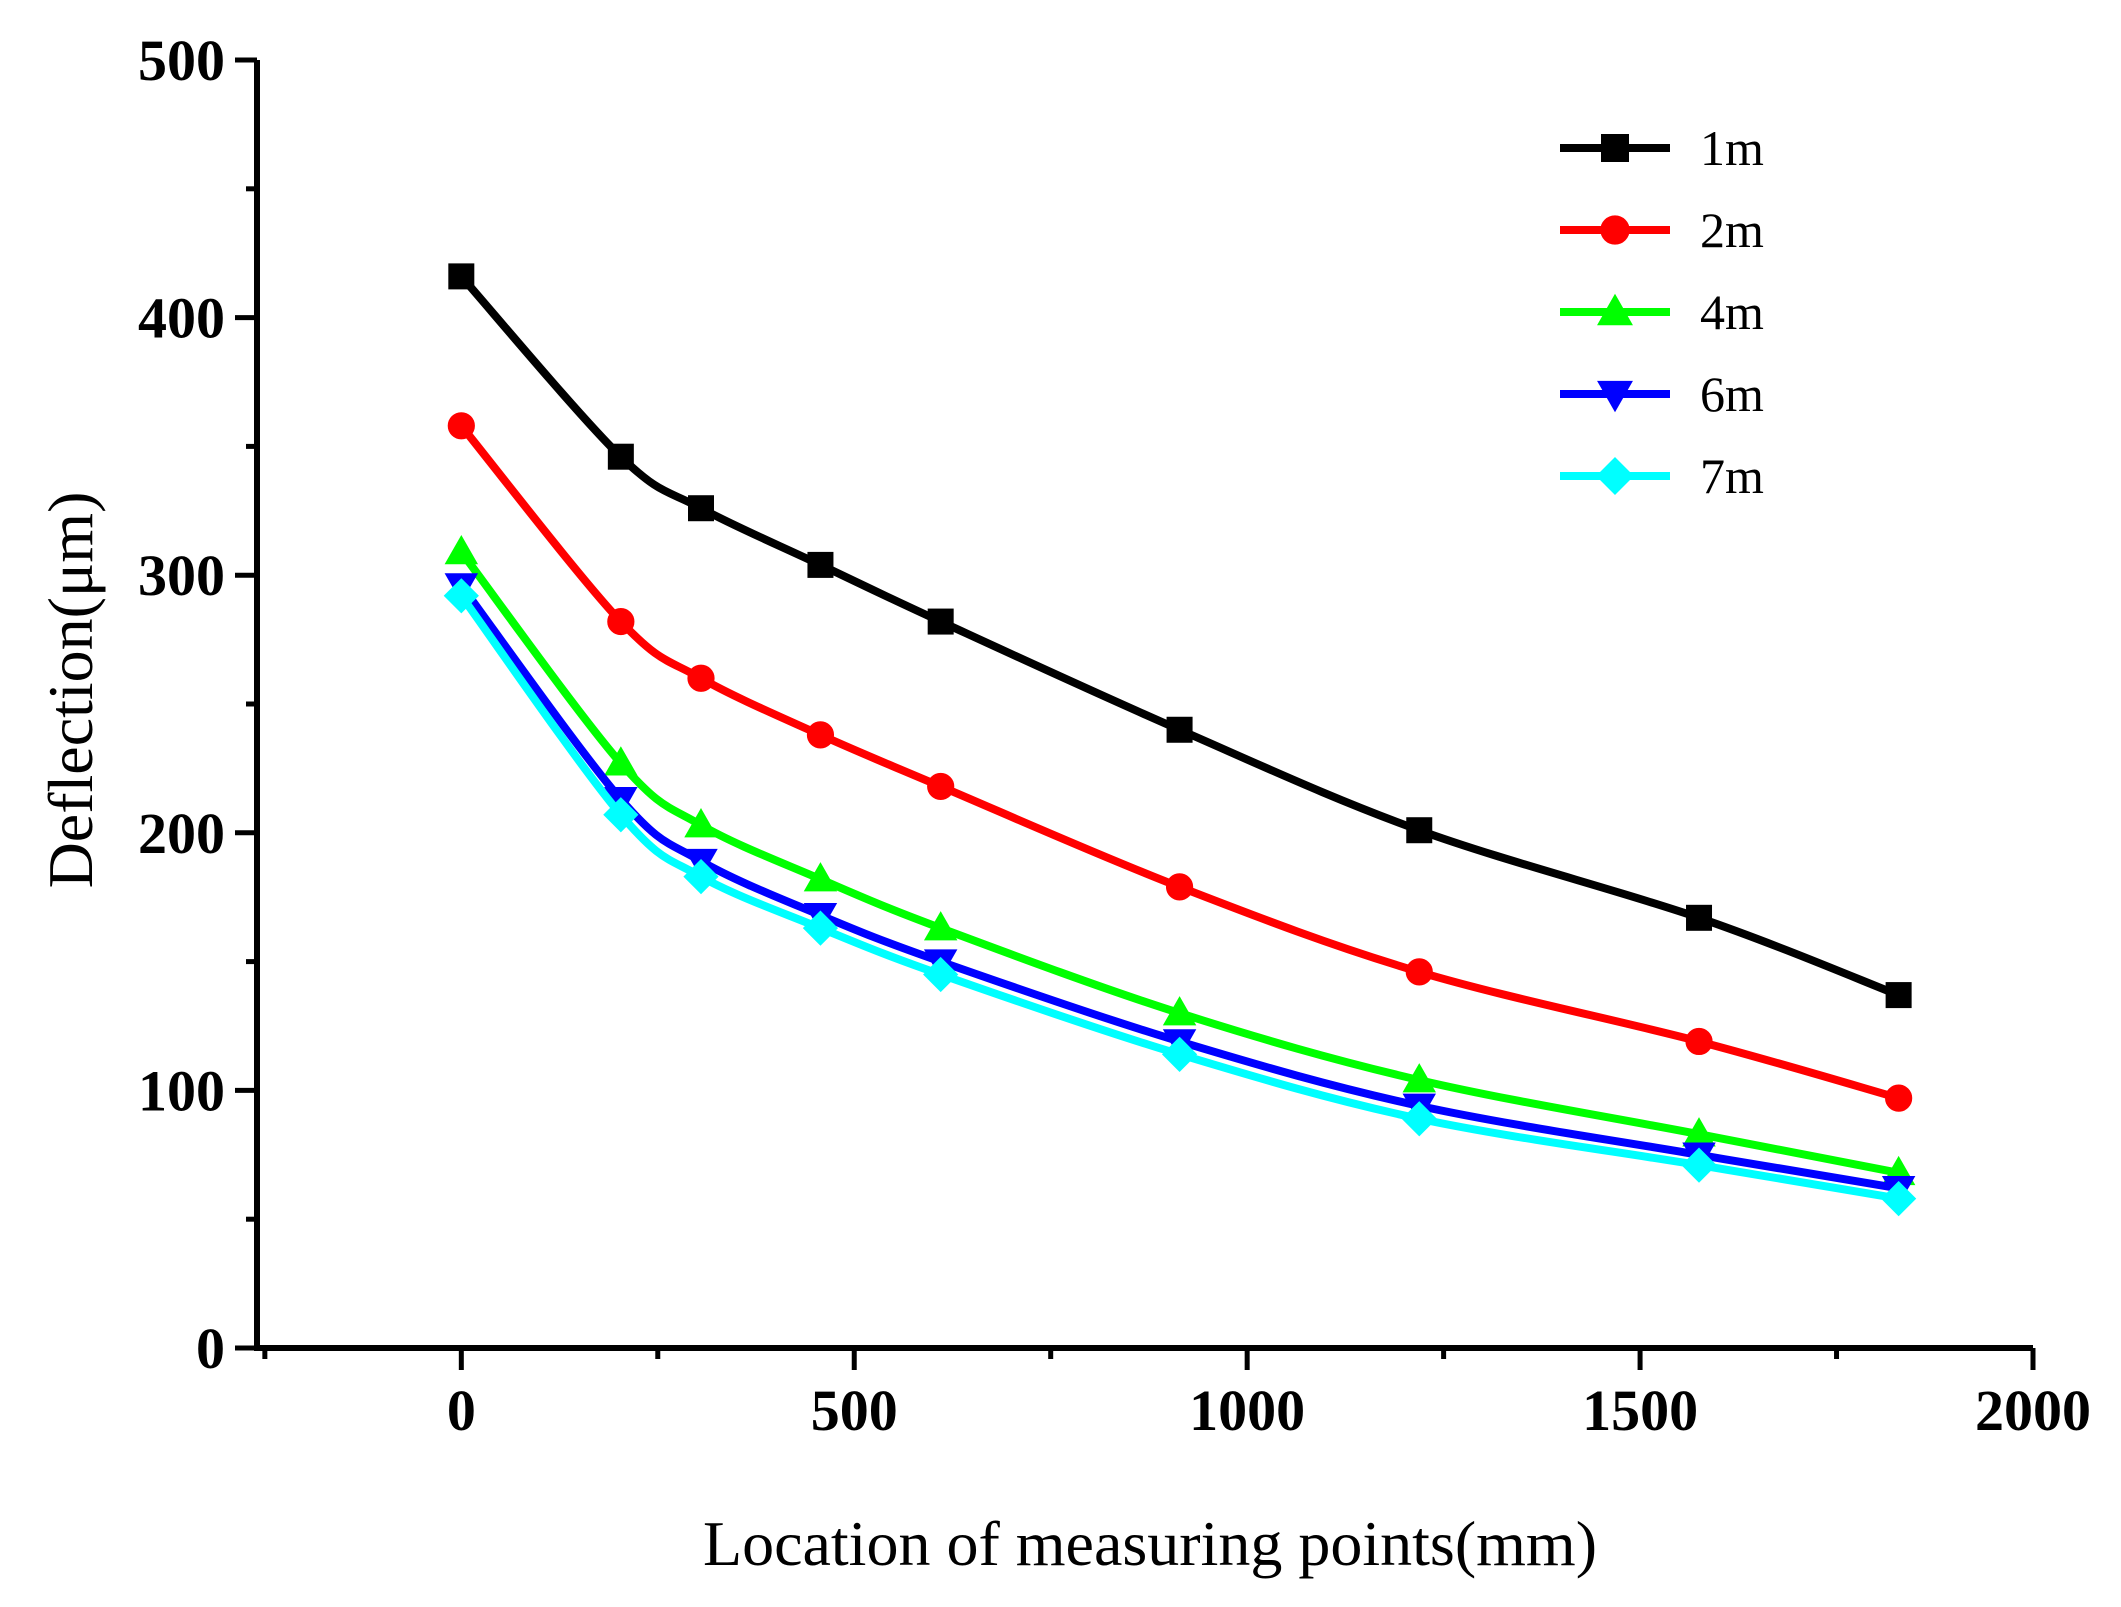 This screenshot has width=2121, height=1607. What do you see at coordinates (181, 318) in the screenshot?
I see `y-tick-label: 400` at bounding box center [181, 318].